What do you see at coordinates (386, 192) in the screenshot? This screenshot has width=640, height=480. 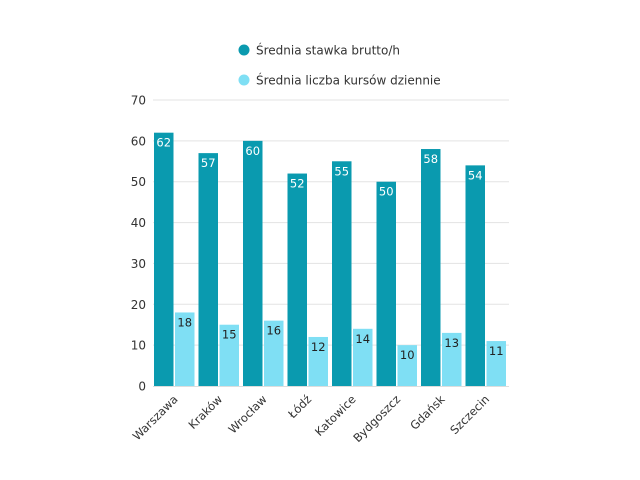 I see `data-label: 50` at bounding box center [386, 192].